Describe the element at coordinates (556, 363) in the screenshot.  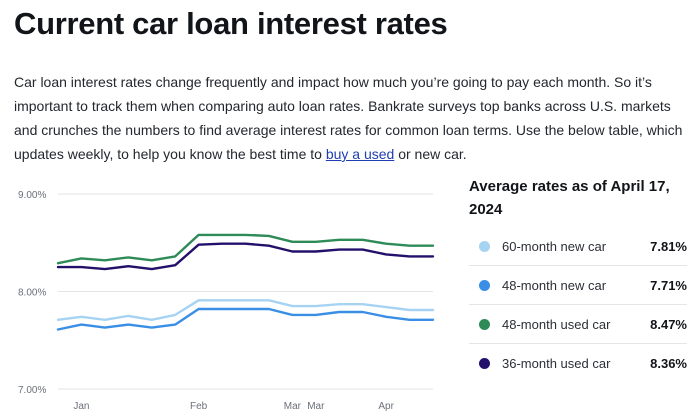
I see `legend-label: 36-month used car` at that location.